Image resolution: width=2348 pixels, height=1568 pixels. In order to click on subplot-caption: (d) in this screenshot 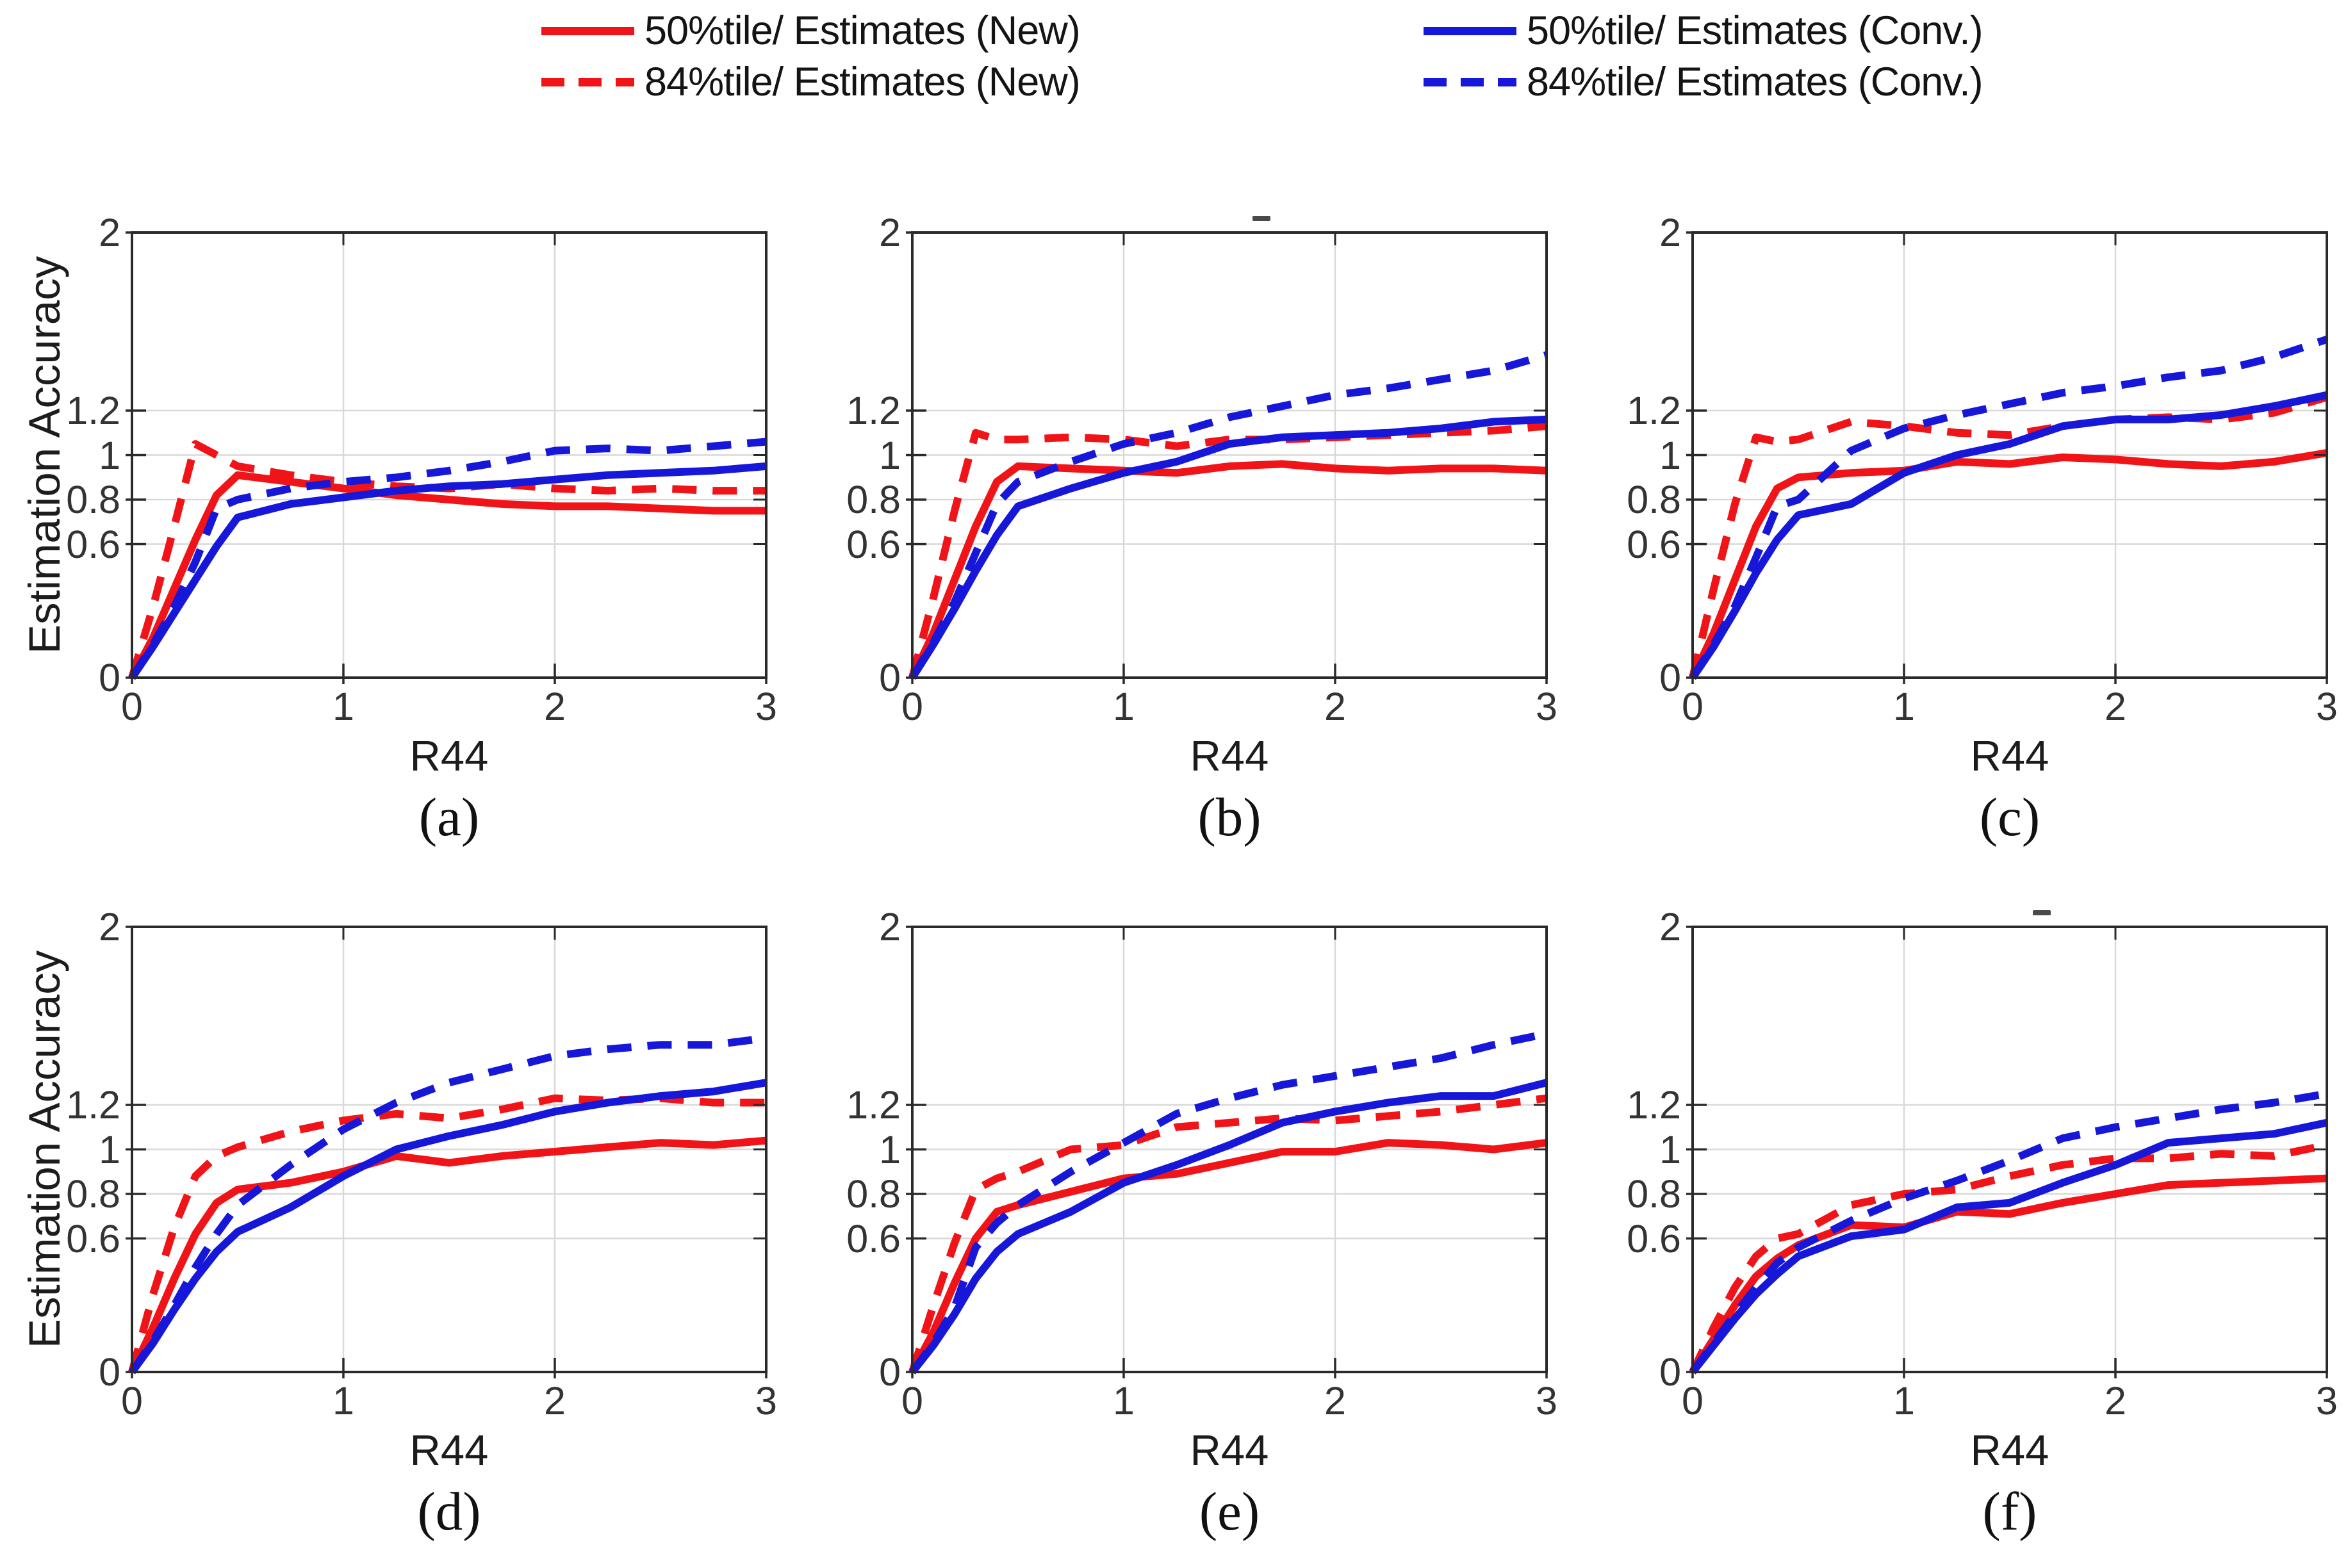, I will do `click(449, 1512)`.